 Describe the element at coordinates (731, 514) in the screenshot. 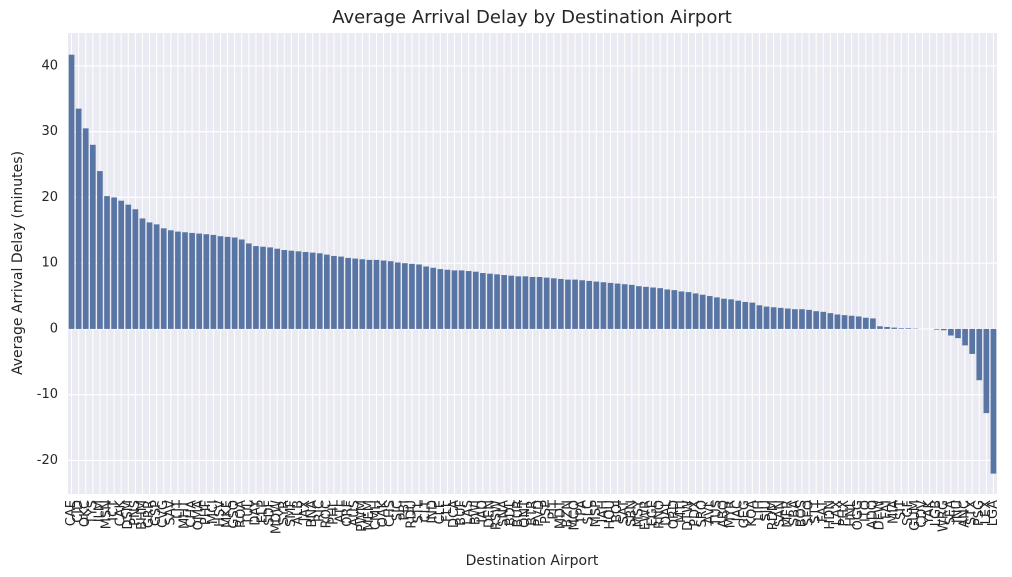

I see `x-tick-label: MYR` at that location.